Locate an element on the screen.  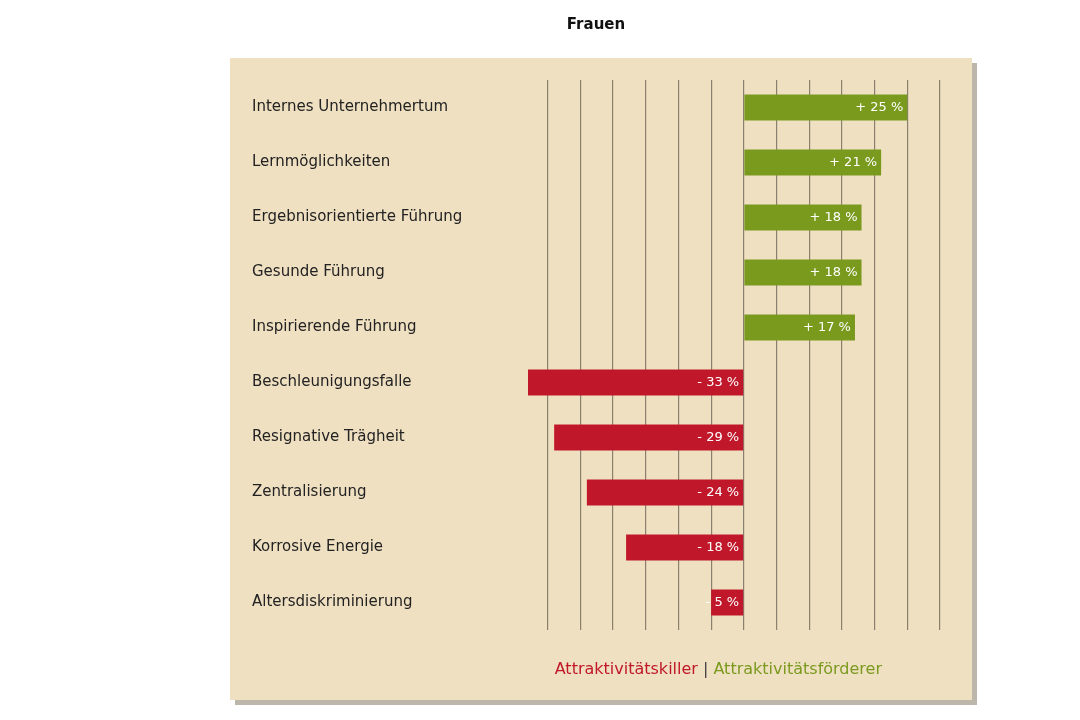
y-tick-label: Lernmöglichkeiten is located at coordinates (321, 161).